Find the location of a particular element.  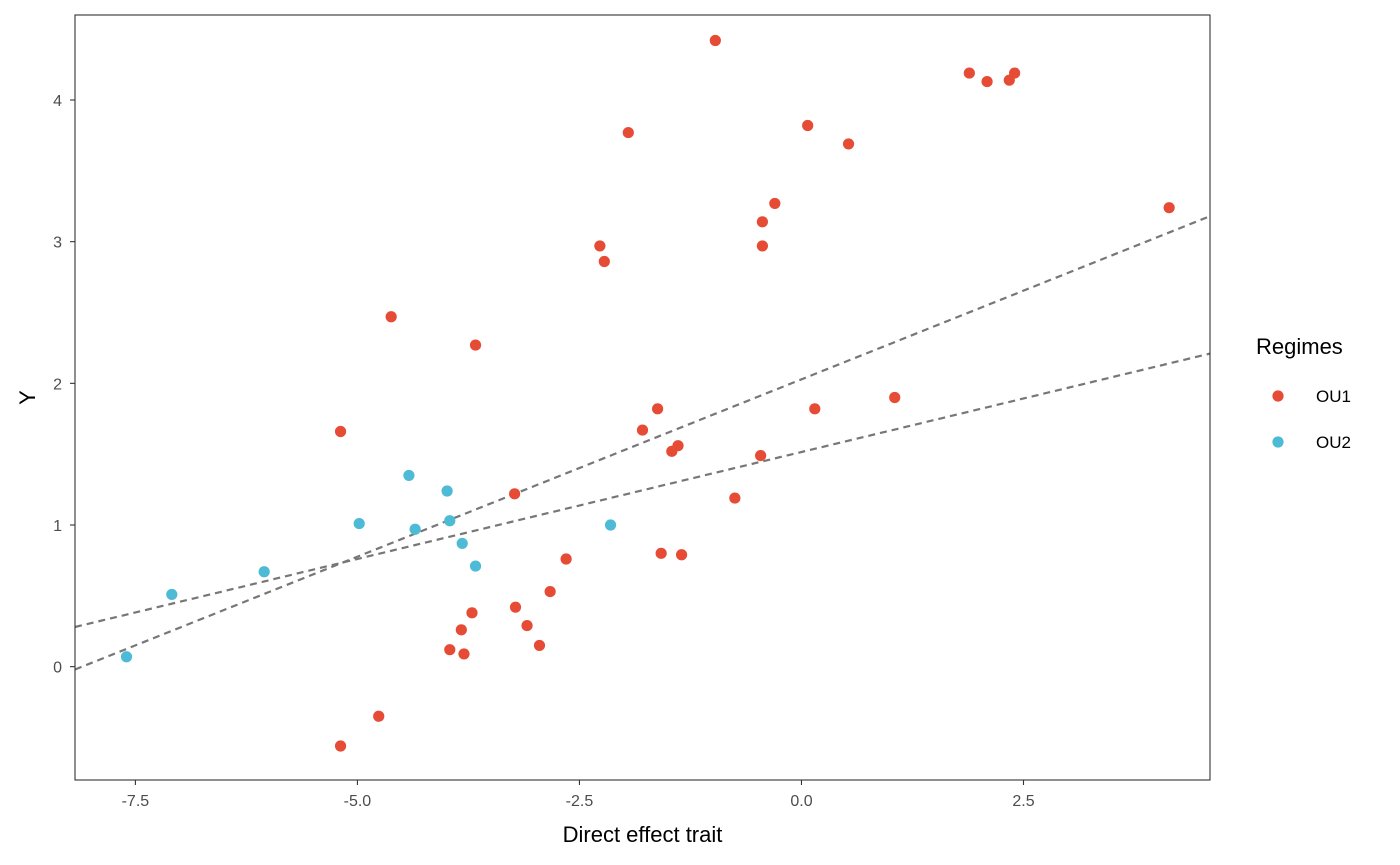

legend-key-ou1 is located at coordinates (1278, 396).